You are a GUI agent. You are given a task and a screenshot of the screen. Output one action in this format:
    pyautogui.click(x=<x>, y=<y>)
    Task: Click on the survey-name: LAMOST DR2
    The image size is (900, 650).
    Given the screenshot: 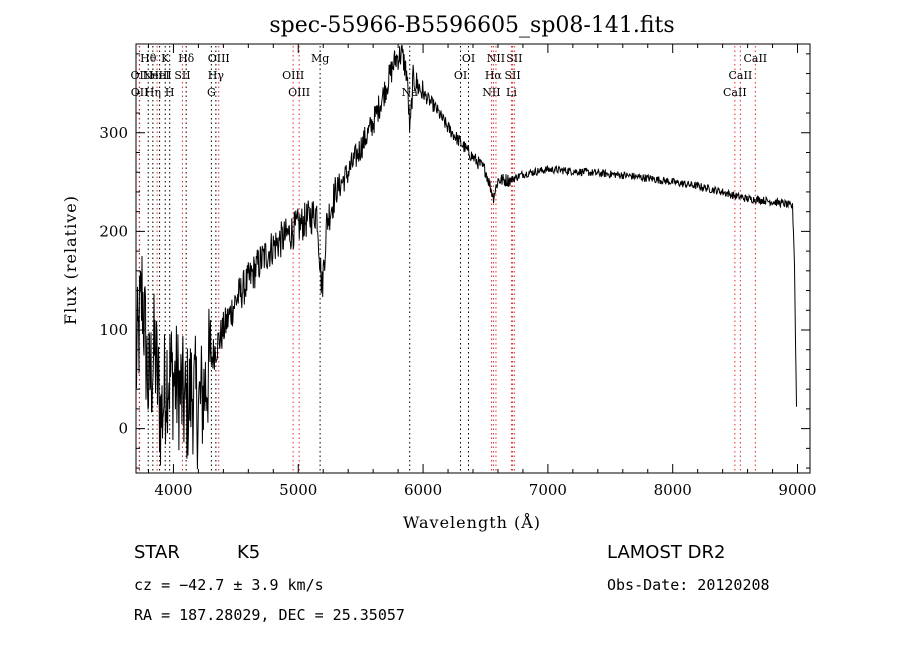 What is the action you would take?
    pyautogui.click(x=666, y=552)
    